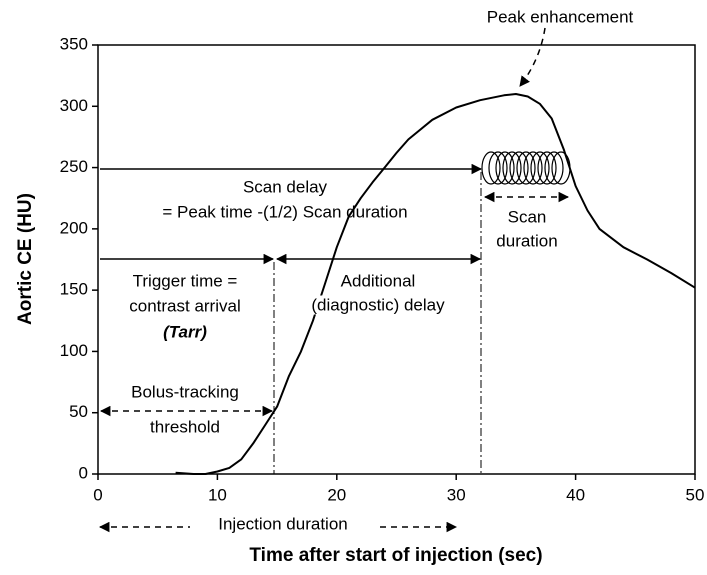 This screenshot has height=575, width=707. Describe the element at coordinates (97, 494) in the screenshot. I see `x-tick-label: 0` at that location.